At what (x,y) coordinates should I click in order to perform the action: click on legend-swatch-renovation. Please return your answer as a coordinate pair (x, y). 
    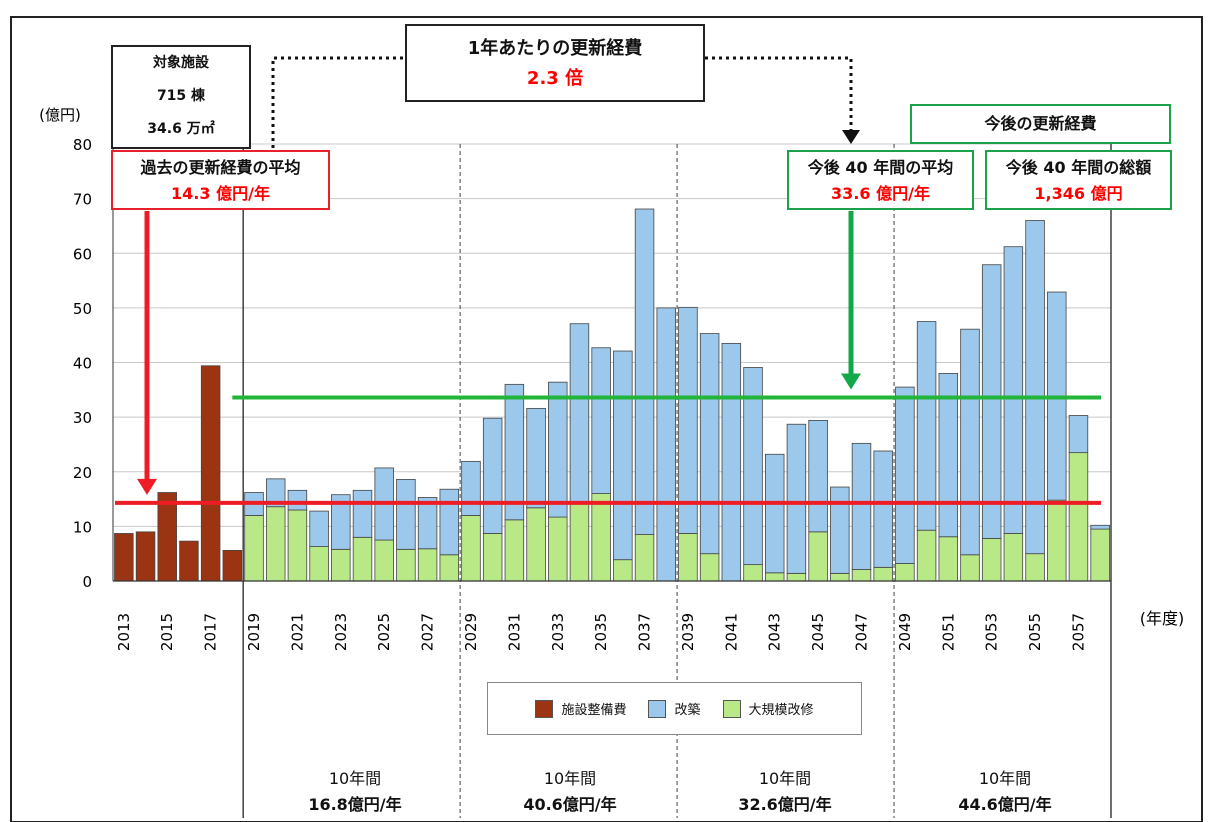
    Looking at the image, I should click on (731, 708).